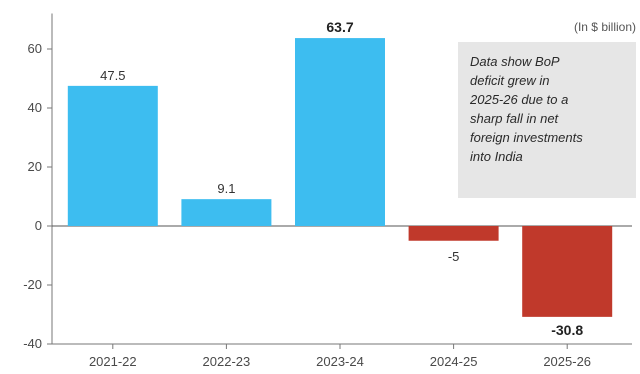  What do you see at coordinates (226, 188) in the screenshot?
I see `data-label: 9.1` at bounding box center [226, 188].